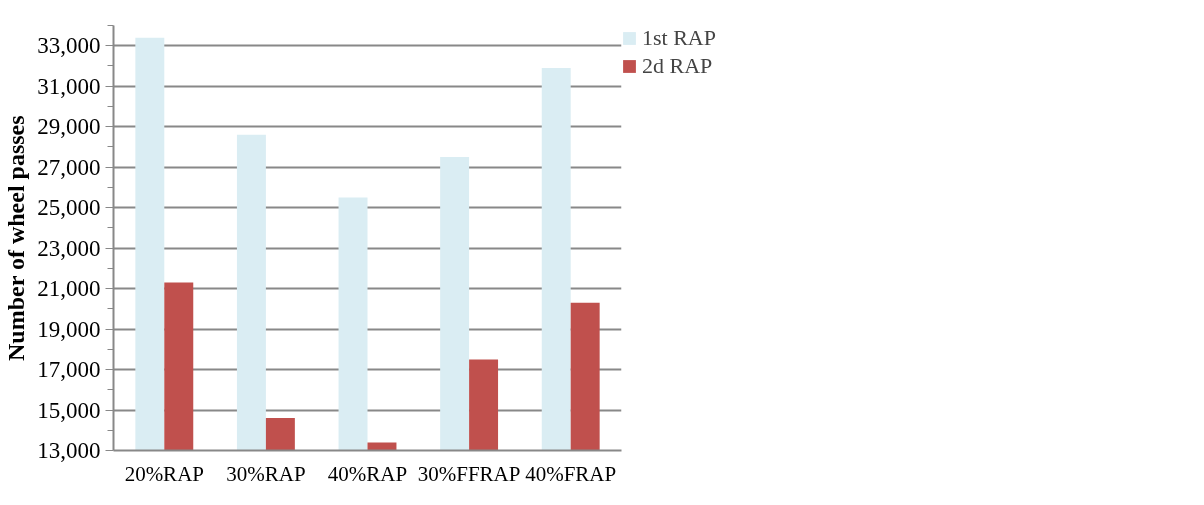 The image size is (1204, 505). What do you see at coordinates (69, 208) in the screenshot?
I see `y-tick-label: 25,000` at bounding box center [69, 208].